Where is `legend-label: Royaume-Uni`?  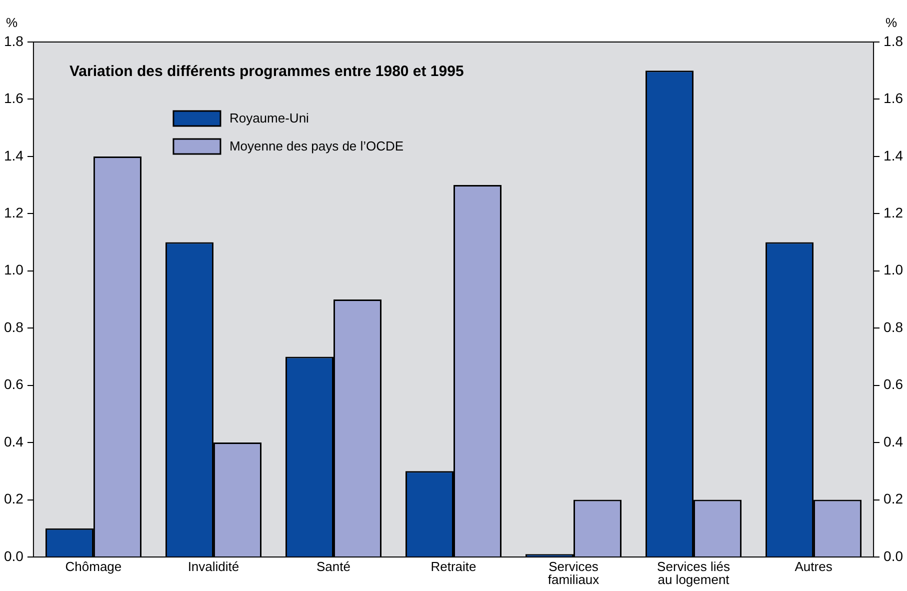
legend-label: Royaume-Uni is located at coordinates (269, 118).